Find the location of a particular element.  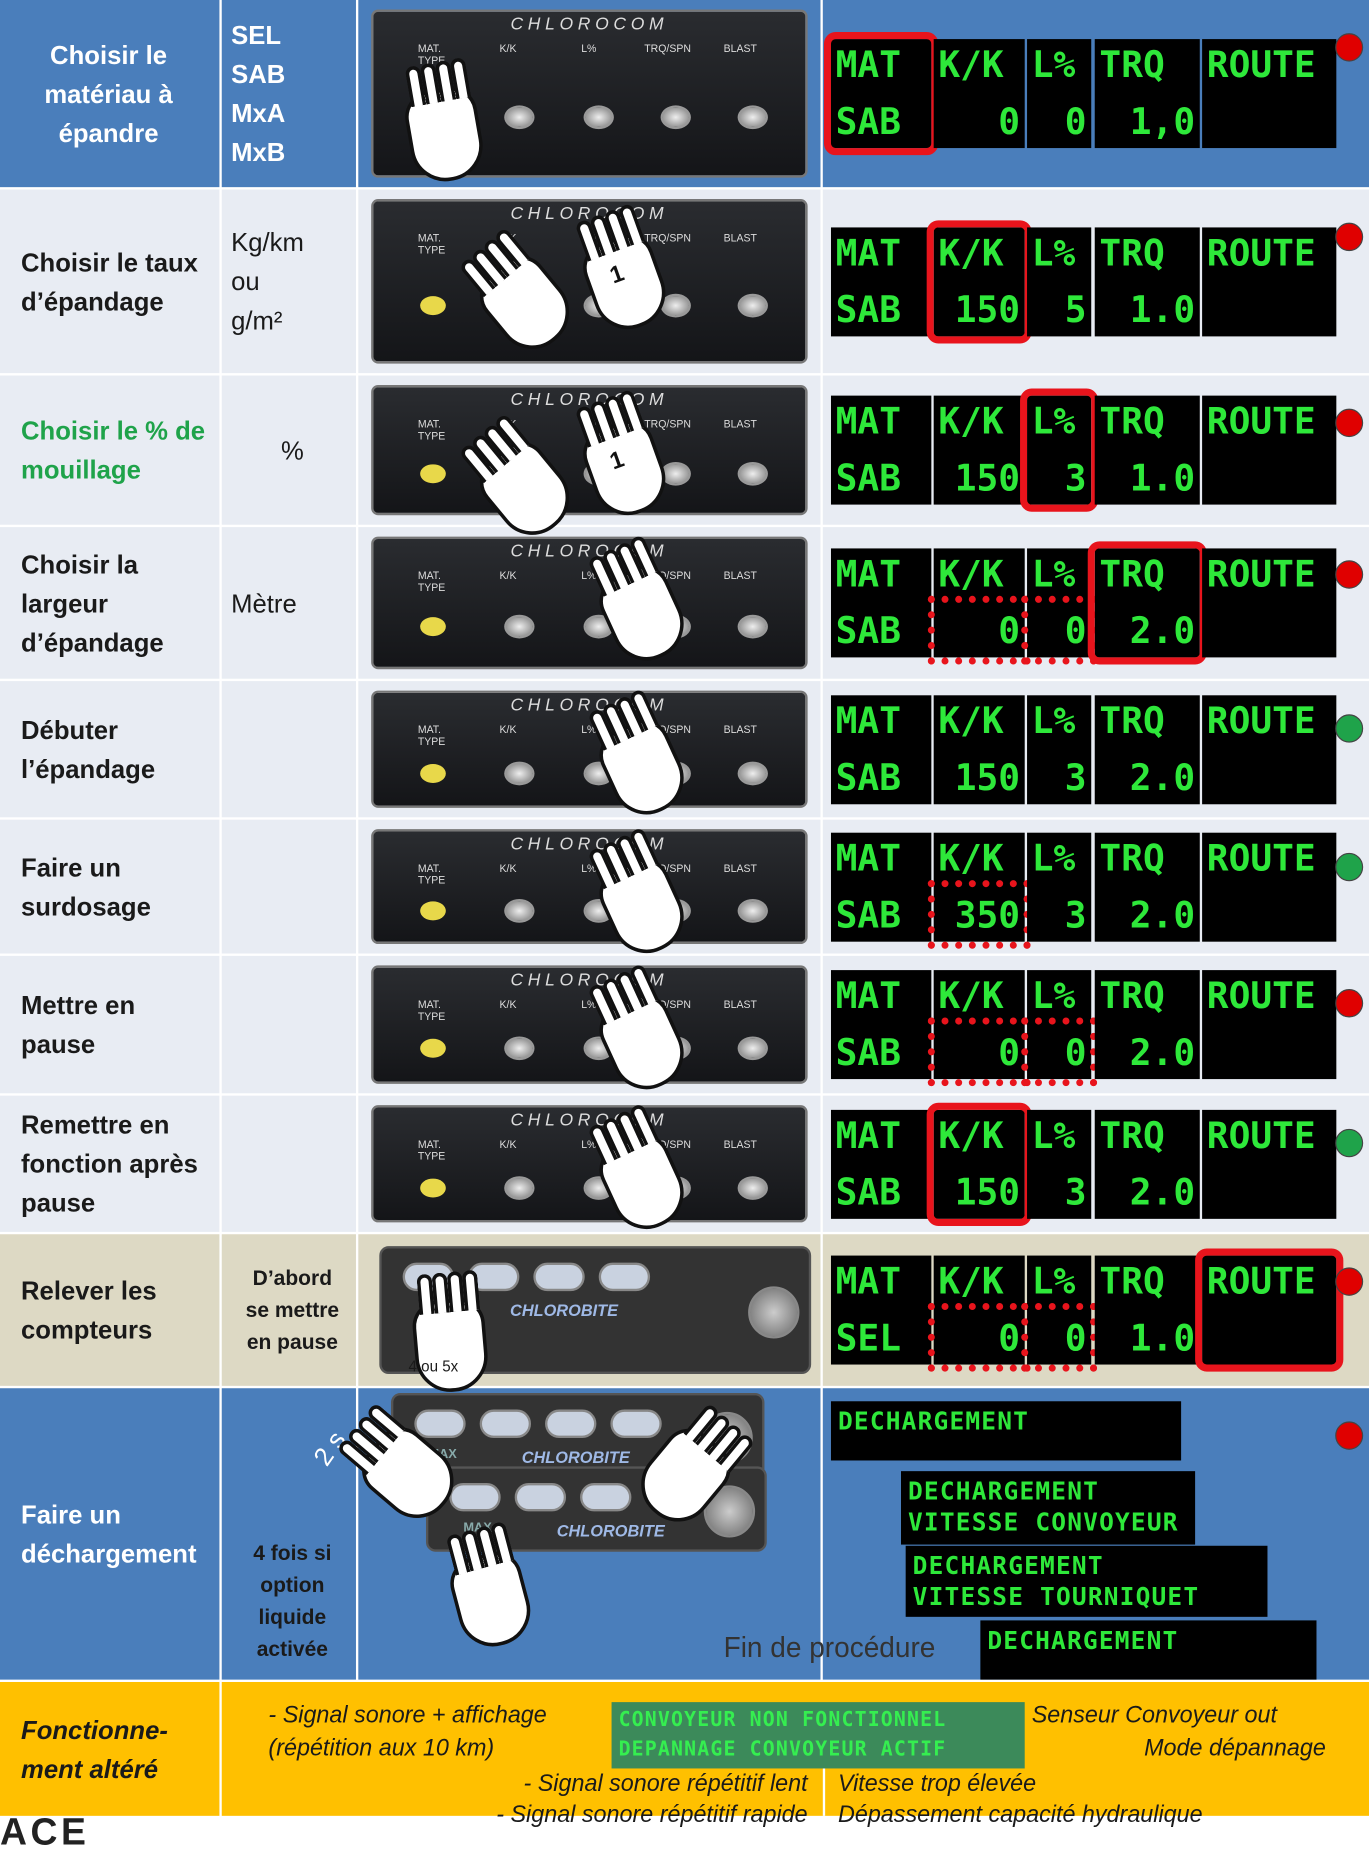

remote-knob is located at coordinates (774, 1312).